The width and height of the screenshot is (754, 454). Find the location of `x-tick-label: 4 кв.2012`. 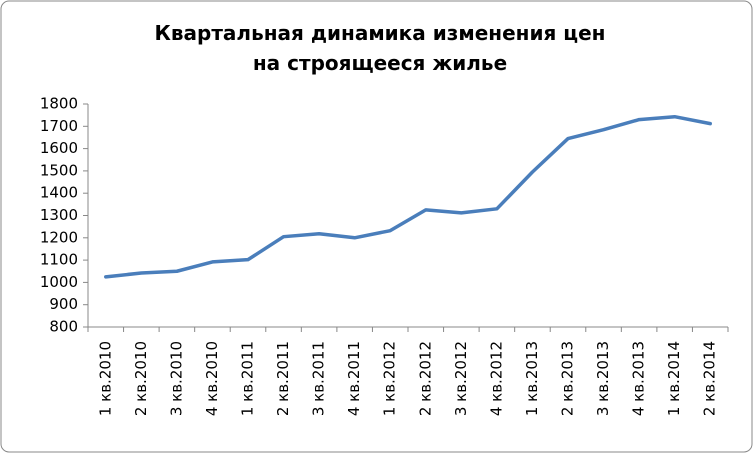

x-tick-label: 4 кв.2012 is located at coordinates (496, 378).